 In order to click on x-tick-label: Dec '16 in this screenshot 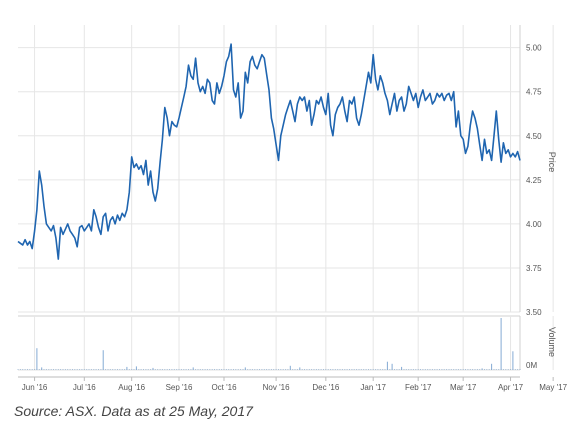, I will do `click(325, 387)`.